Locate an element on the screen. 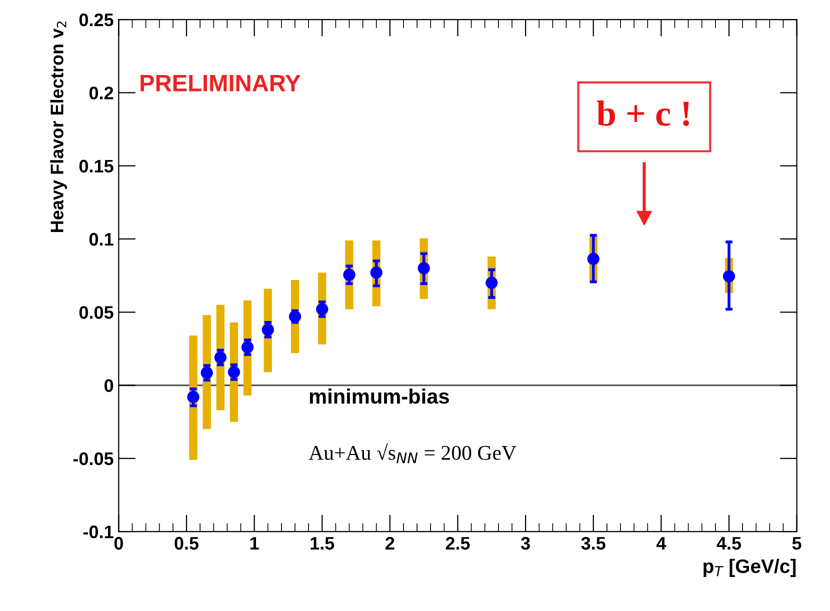 The image size is (830, 611). y-tick-label: -0.1 is located at coordinates (98, 532).